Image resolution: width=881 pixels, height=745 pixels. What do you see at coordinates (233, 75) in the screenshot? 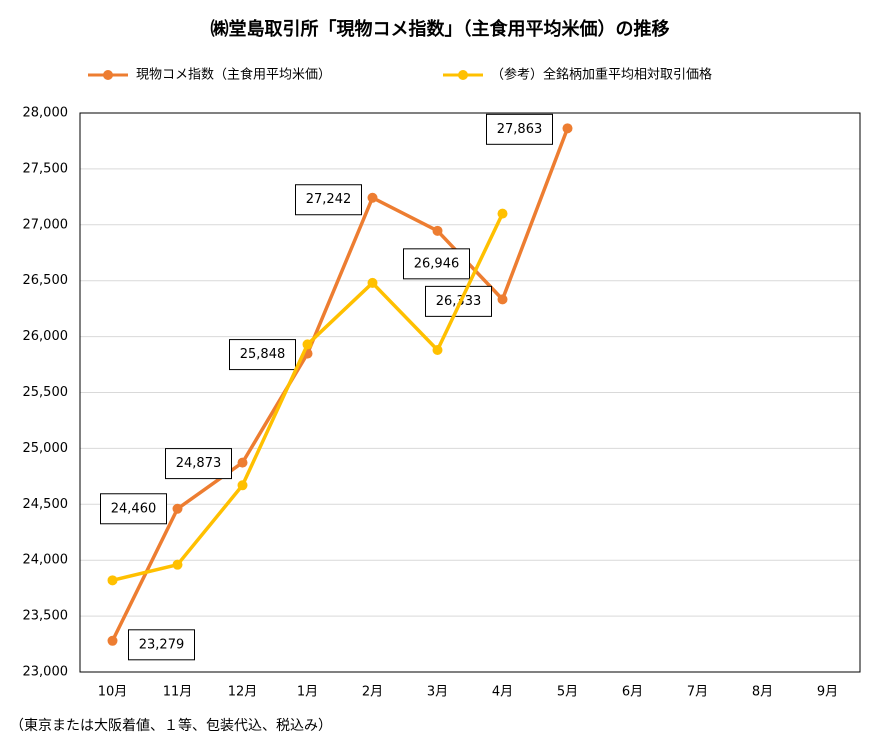
I see `legend-label: 現物コメ指数（主食用平均米価）` at bounding box center [233, 75].